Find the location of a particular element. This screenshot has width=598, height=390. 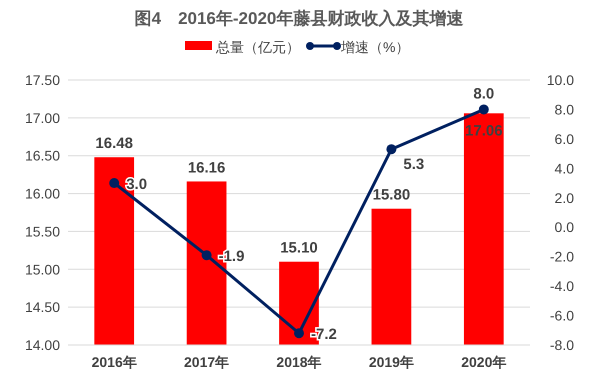

x-tick-label: 2020年 is located at coordinates (483, 362).